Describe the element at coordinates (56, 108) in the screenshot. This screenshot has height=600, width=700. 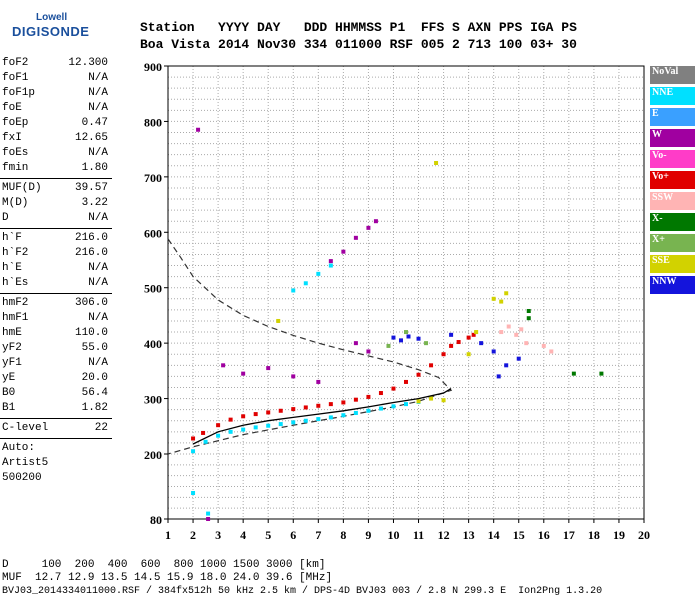
I see `parameter-row: foE N/A` at that location.